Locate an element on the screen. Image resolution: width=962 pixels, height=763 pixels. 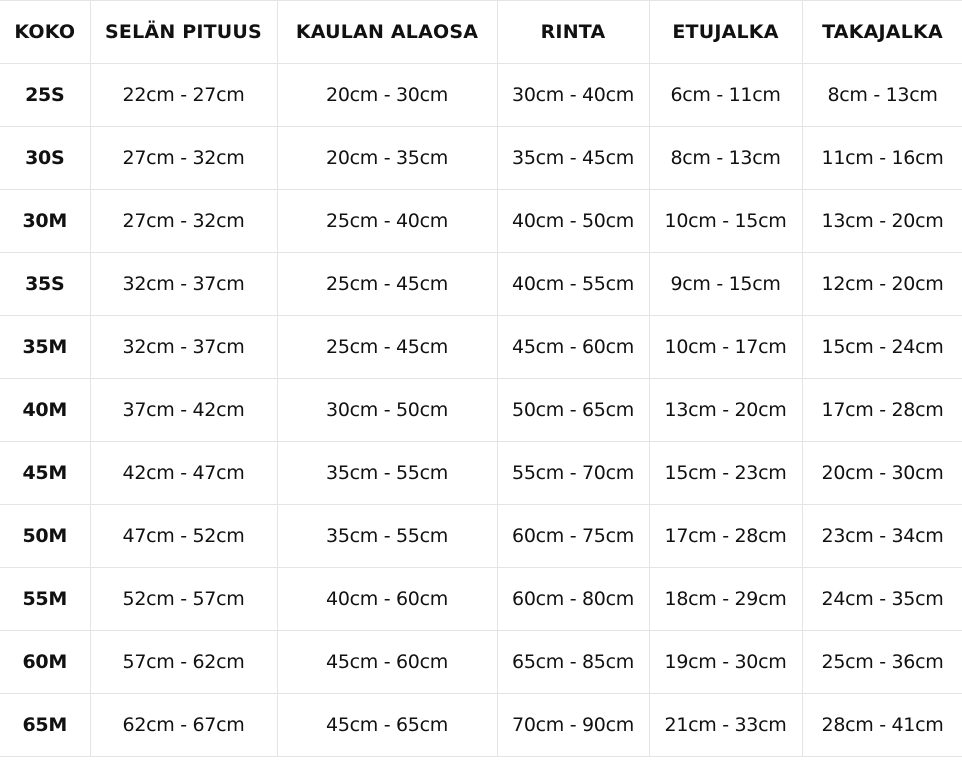
cell-front-leg: 10cm - 17cm is located at coordinates (725, 347).